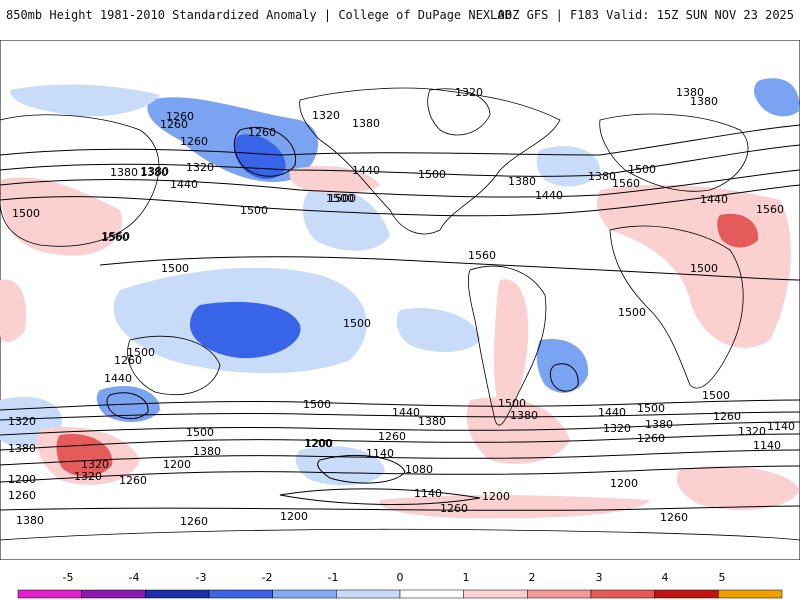 The image size is (800, 600). Describe the element at coordinates (333, 577) in the screenshot. I see `colorbar-tick: -1` at that location.